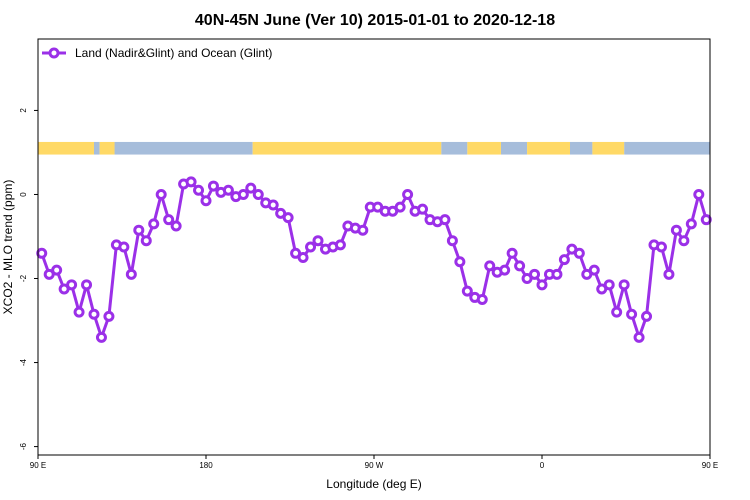 This screenshot has width=750, height=500. I want to click on y-tick-label: 0, so click(23, 194).